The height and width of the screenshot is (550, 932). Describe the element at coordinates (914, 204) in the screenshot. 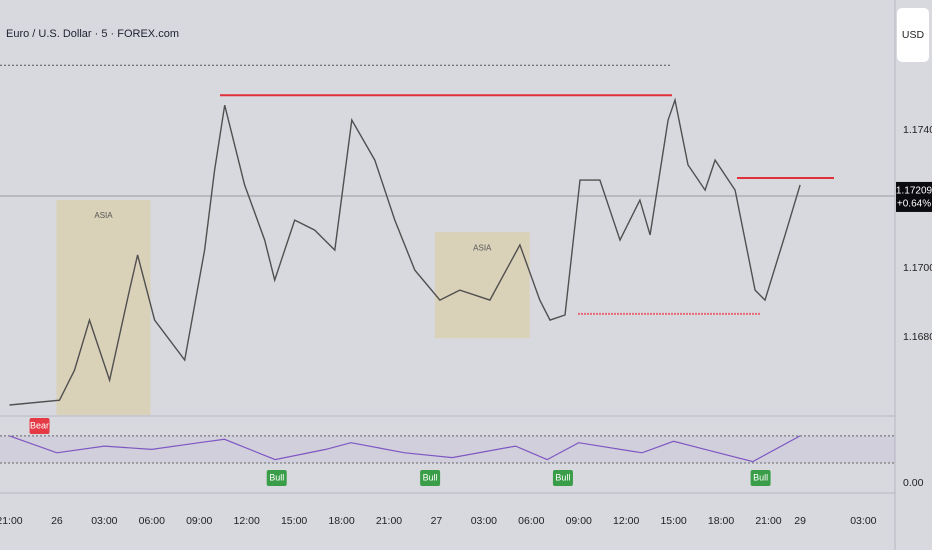

I see `price-tag-change: +0.64%` at that location.